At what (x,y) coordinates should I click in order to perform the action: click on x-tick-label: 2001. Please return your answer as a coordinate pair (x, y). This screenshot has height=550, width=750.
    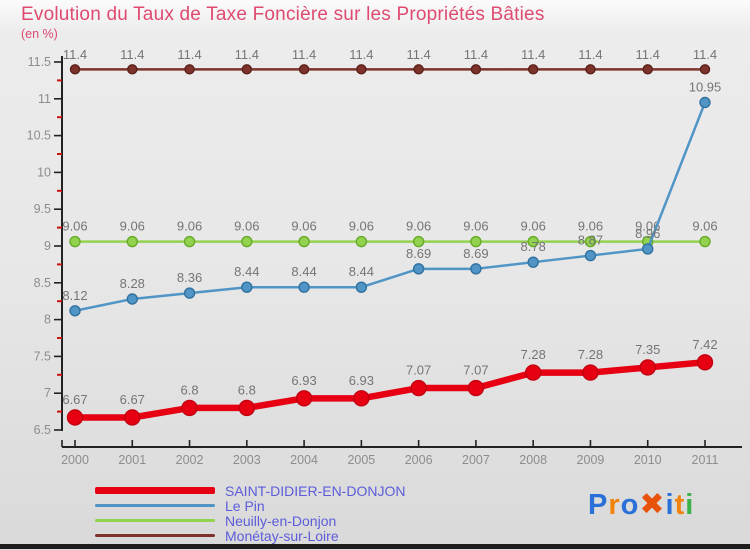
    Looking at the image, I should click on (132, 460).